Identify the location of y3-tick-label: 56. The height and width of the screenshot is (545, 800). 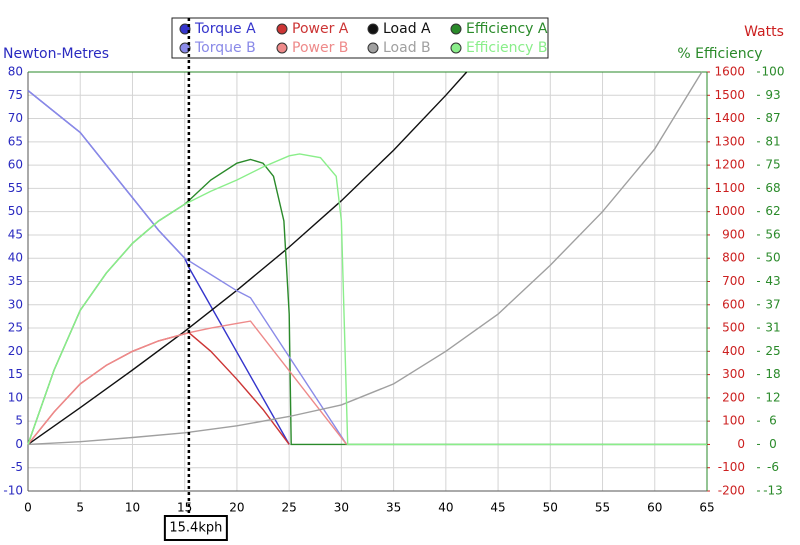
(772, 234).